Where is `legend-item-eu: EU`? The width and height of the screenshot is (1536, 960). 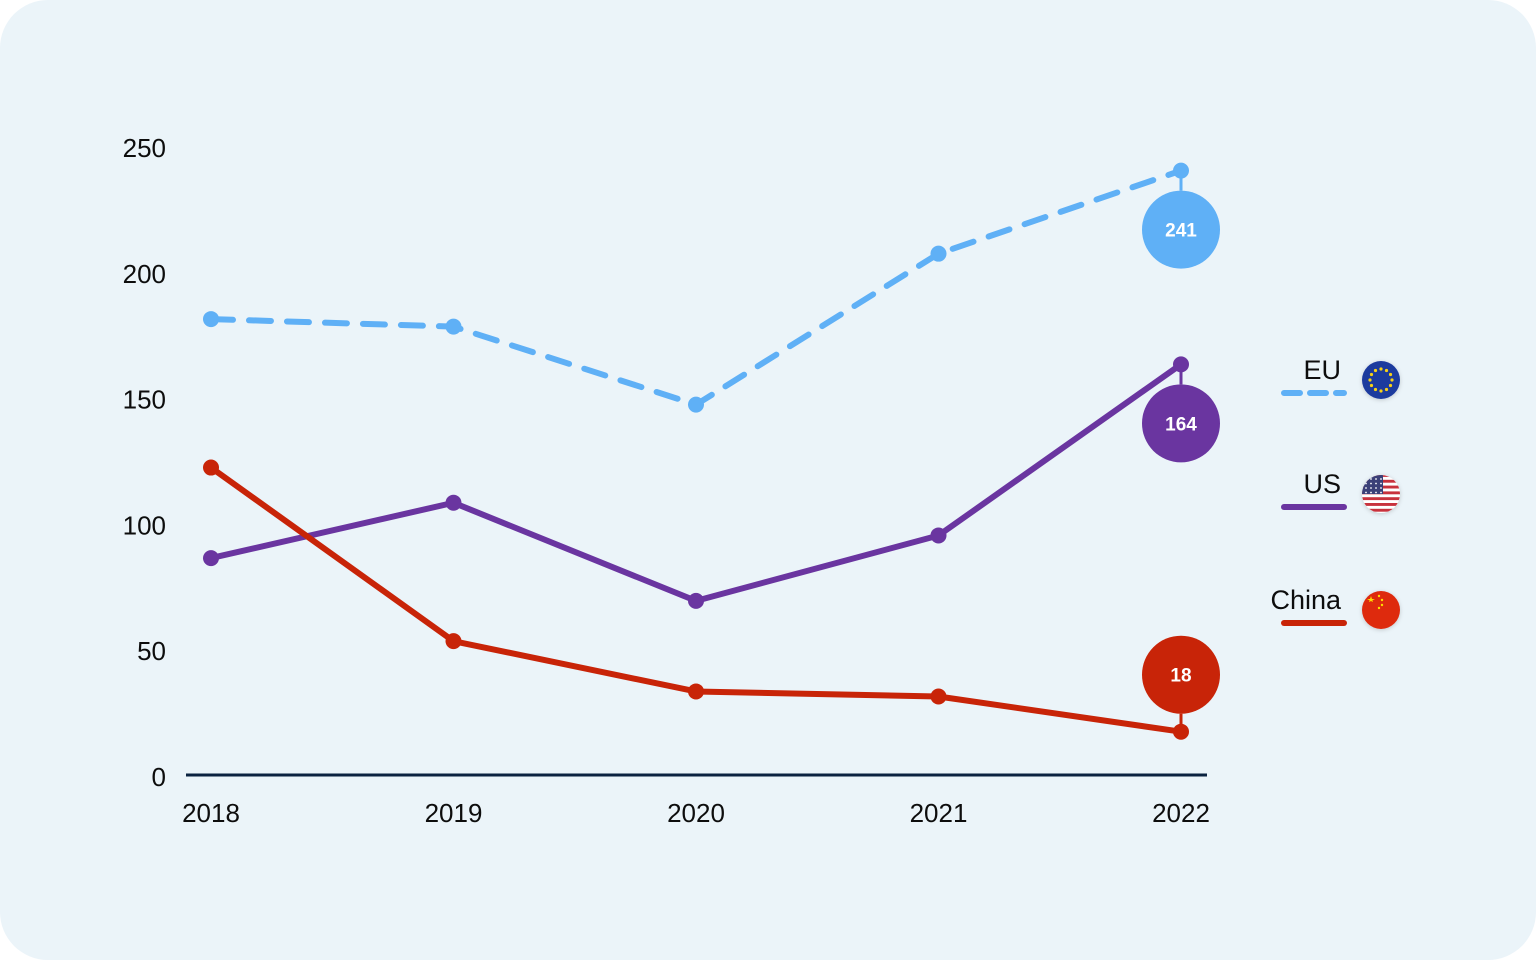
legend-item-eu: EU is located at coordinates (1340, 377).